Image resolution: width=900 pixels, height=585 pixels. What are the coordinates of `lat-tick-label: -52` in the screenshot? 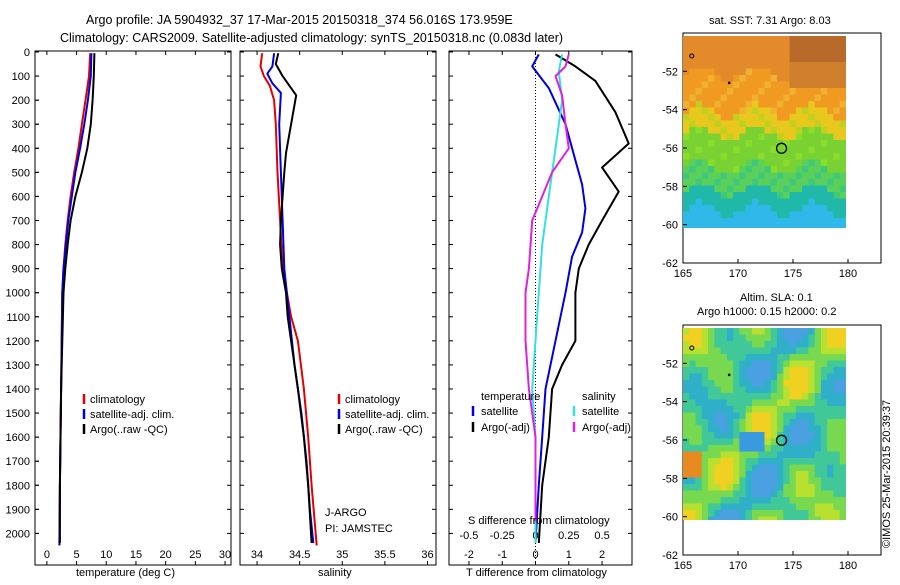 It's located at (670, 72).